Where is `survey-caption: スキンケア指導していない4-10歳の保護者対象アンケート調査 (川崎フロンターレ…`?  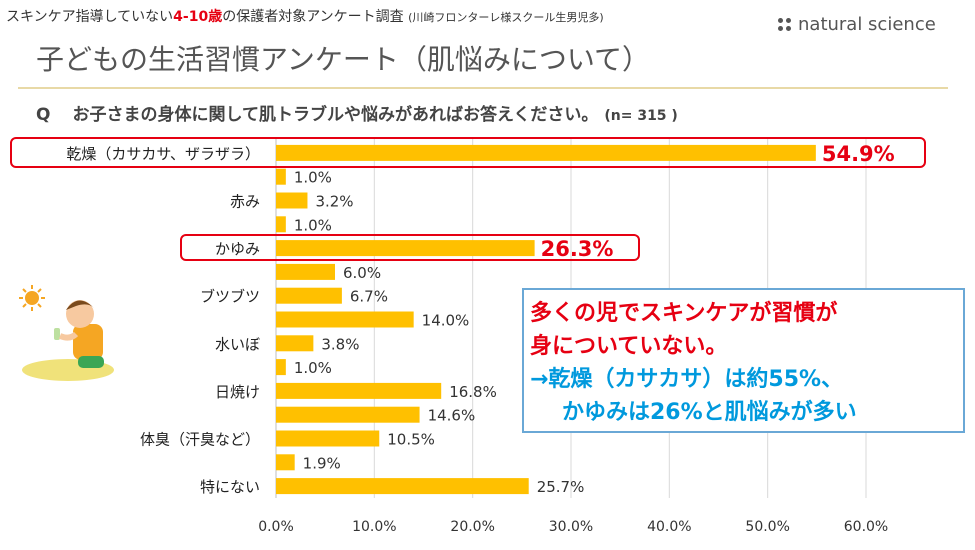
survey-caption: スキンケア指導していない4-10歳の保護者対象アンケート調査 (川崎フロンターレ… is located at coordinates (305, 16).